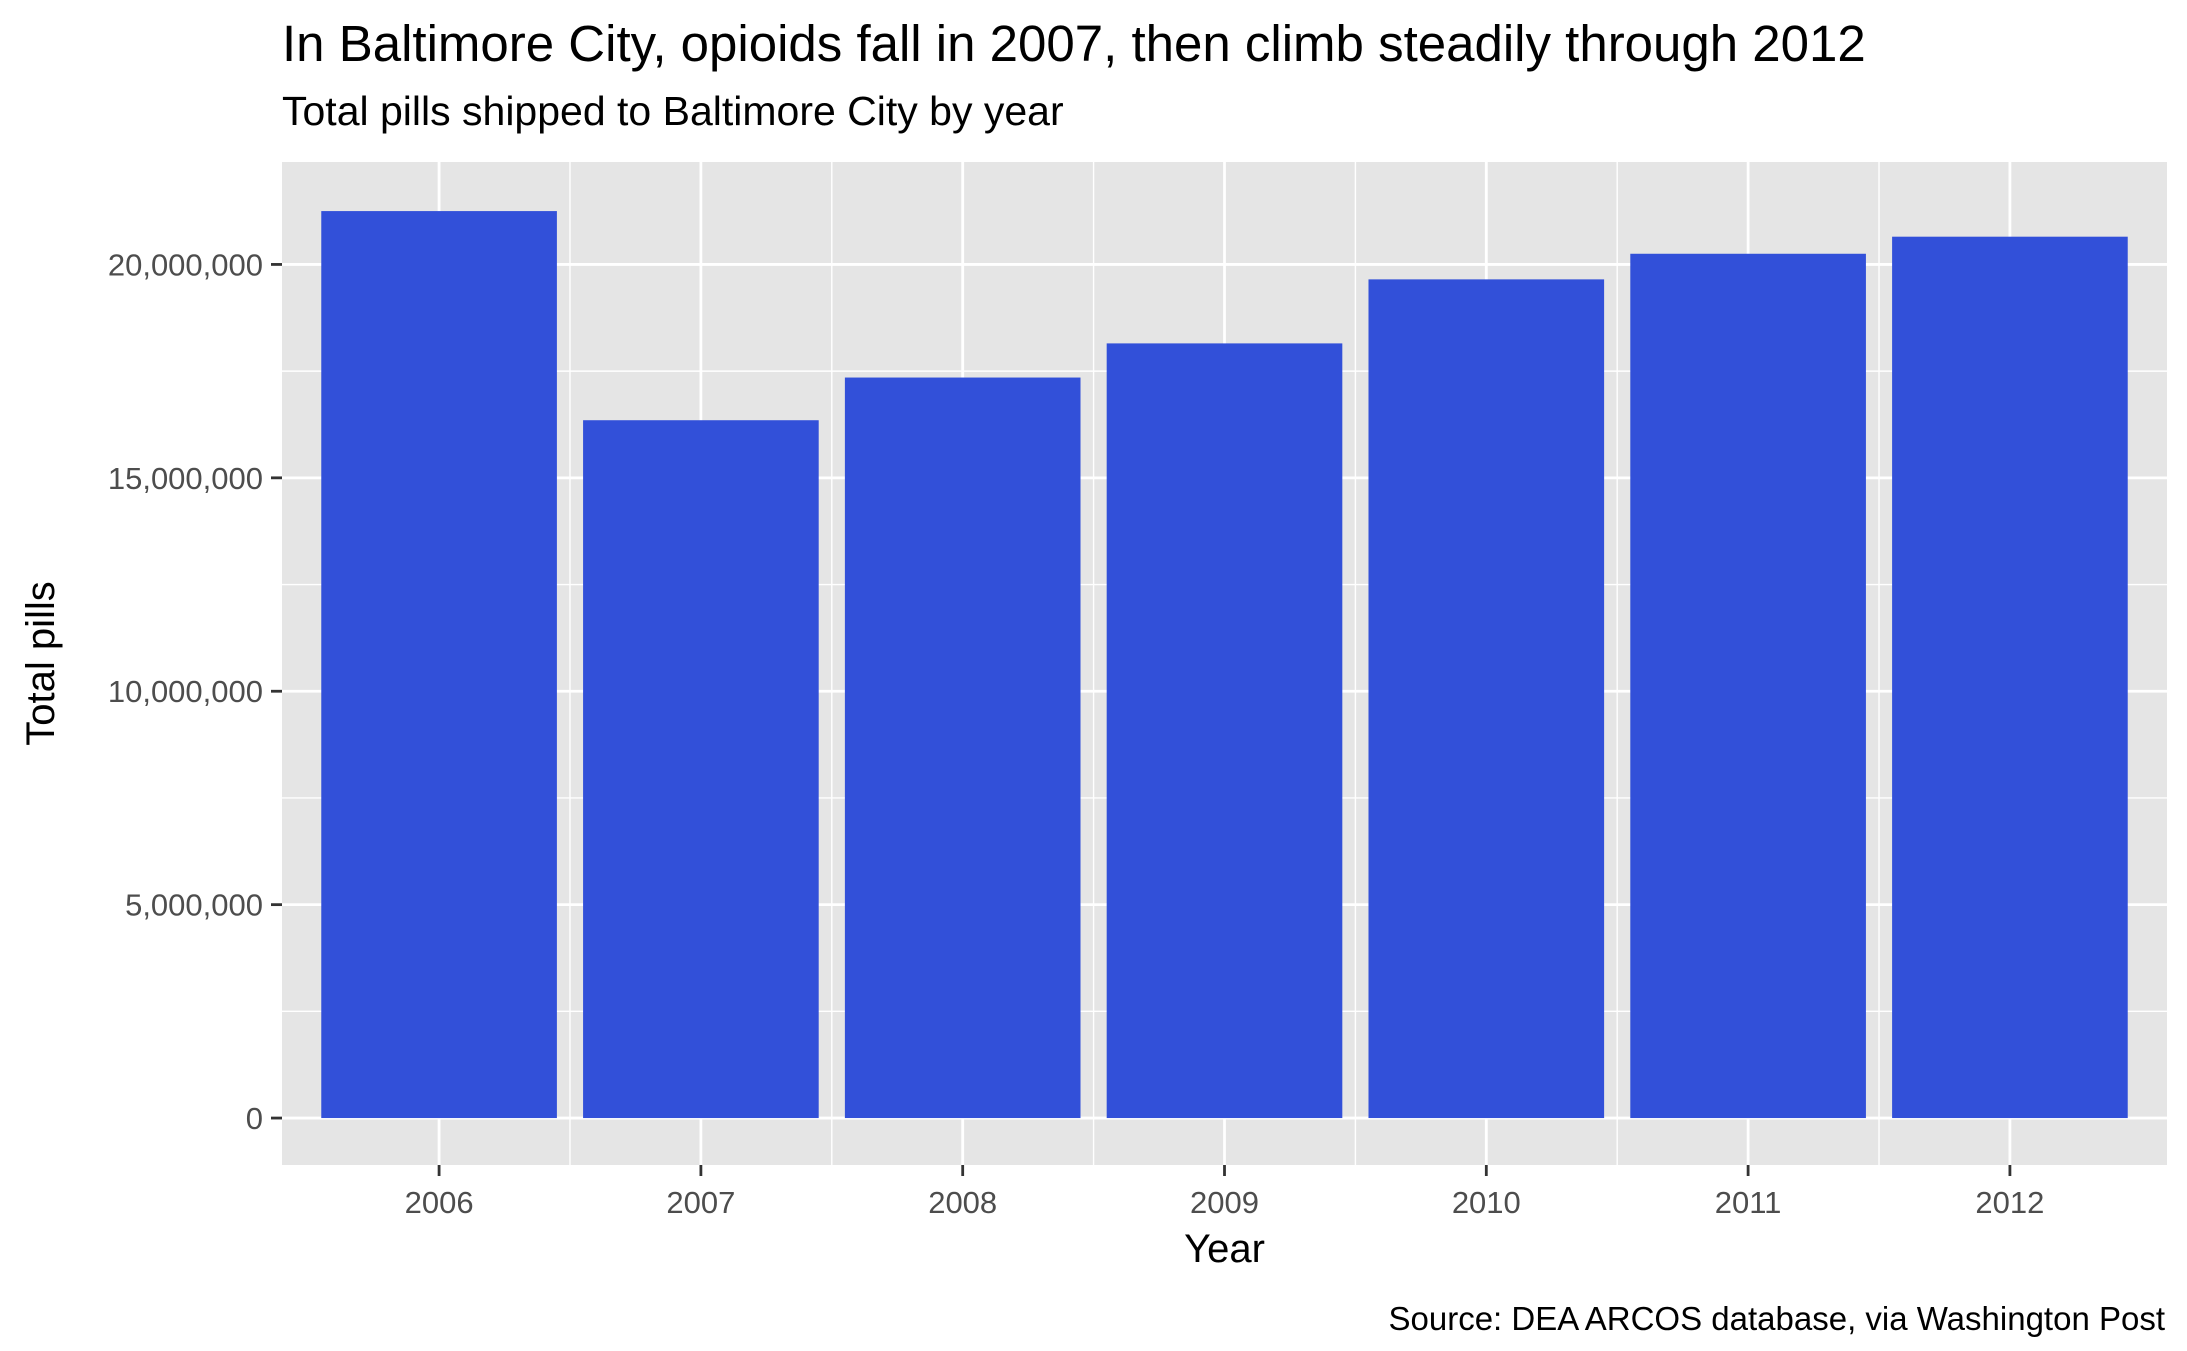 The width and height of the screenshot is (2187, 1351). What do you see at coordinates (962, 748) in the screenshot?
I see `bar-2008` at bounding box center [962, 748].